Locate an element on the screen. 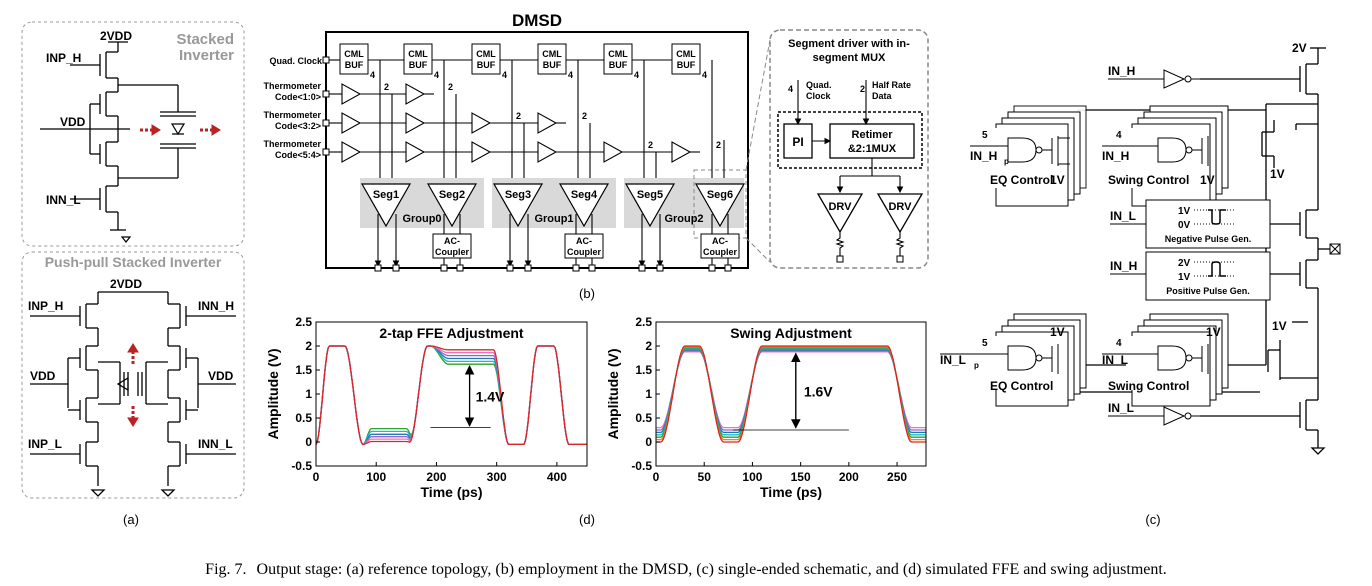  varactor-icon is located at coordinates (178, 129).